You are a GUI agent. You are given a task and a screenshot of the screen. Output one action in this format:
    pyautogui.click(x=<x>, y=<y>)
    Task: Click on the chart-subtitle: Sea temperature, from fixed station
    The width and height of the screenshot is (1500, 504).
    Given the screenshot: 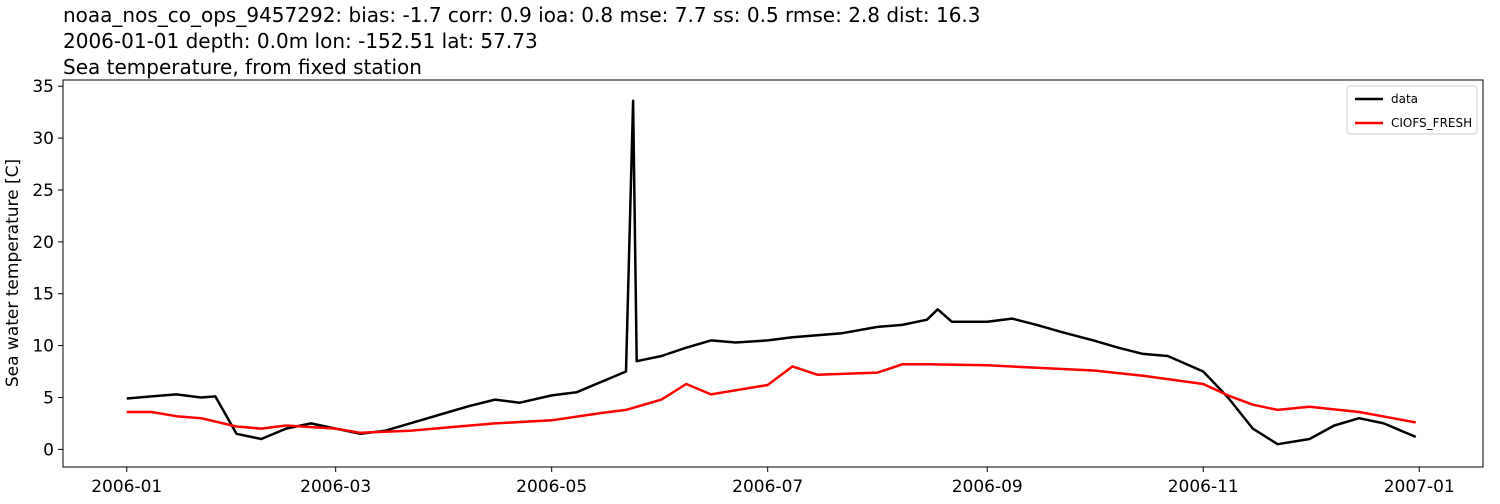 What is the action you would take?
    pyautogui.click(x=242, y=67)
    